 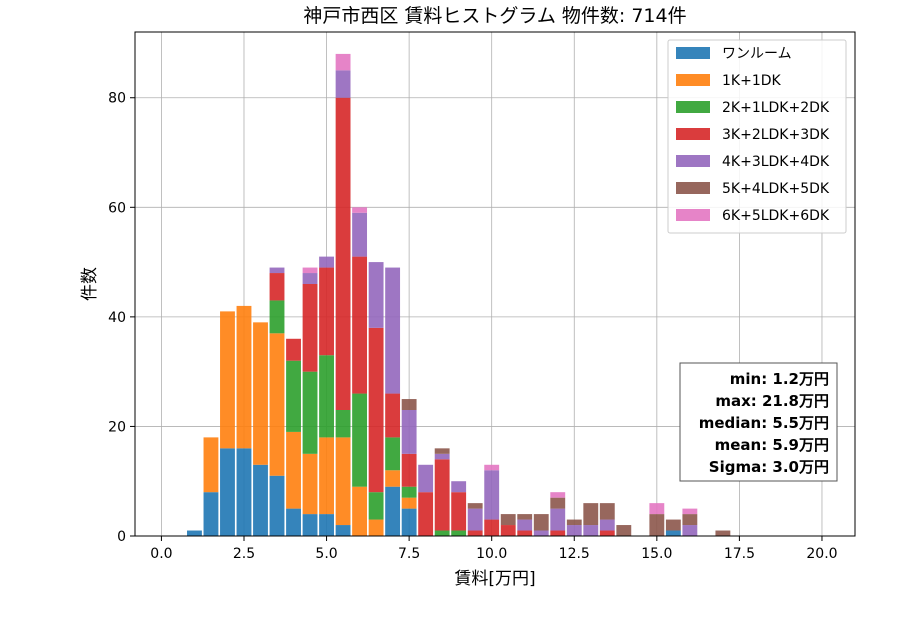 I want to click on stats-line: Sigma: 3.0万円, so click(x=769, y=467).